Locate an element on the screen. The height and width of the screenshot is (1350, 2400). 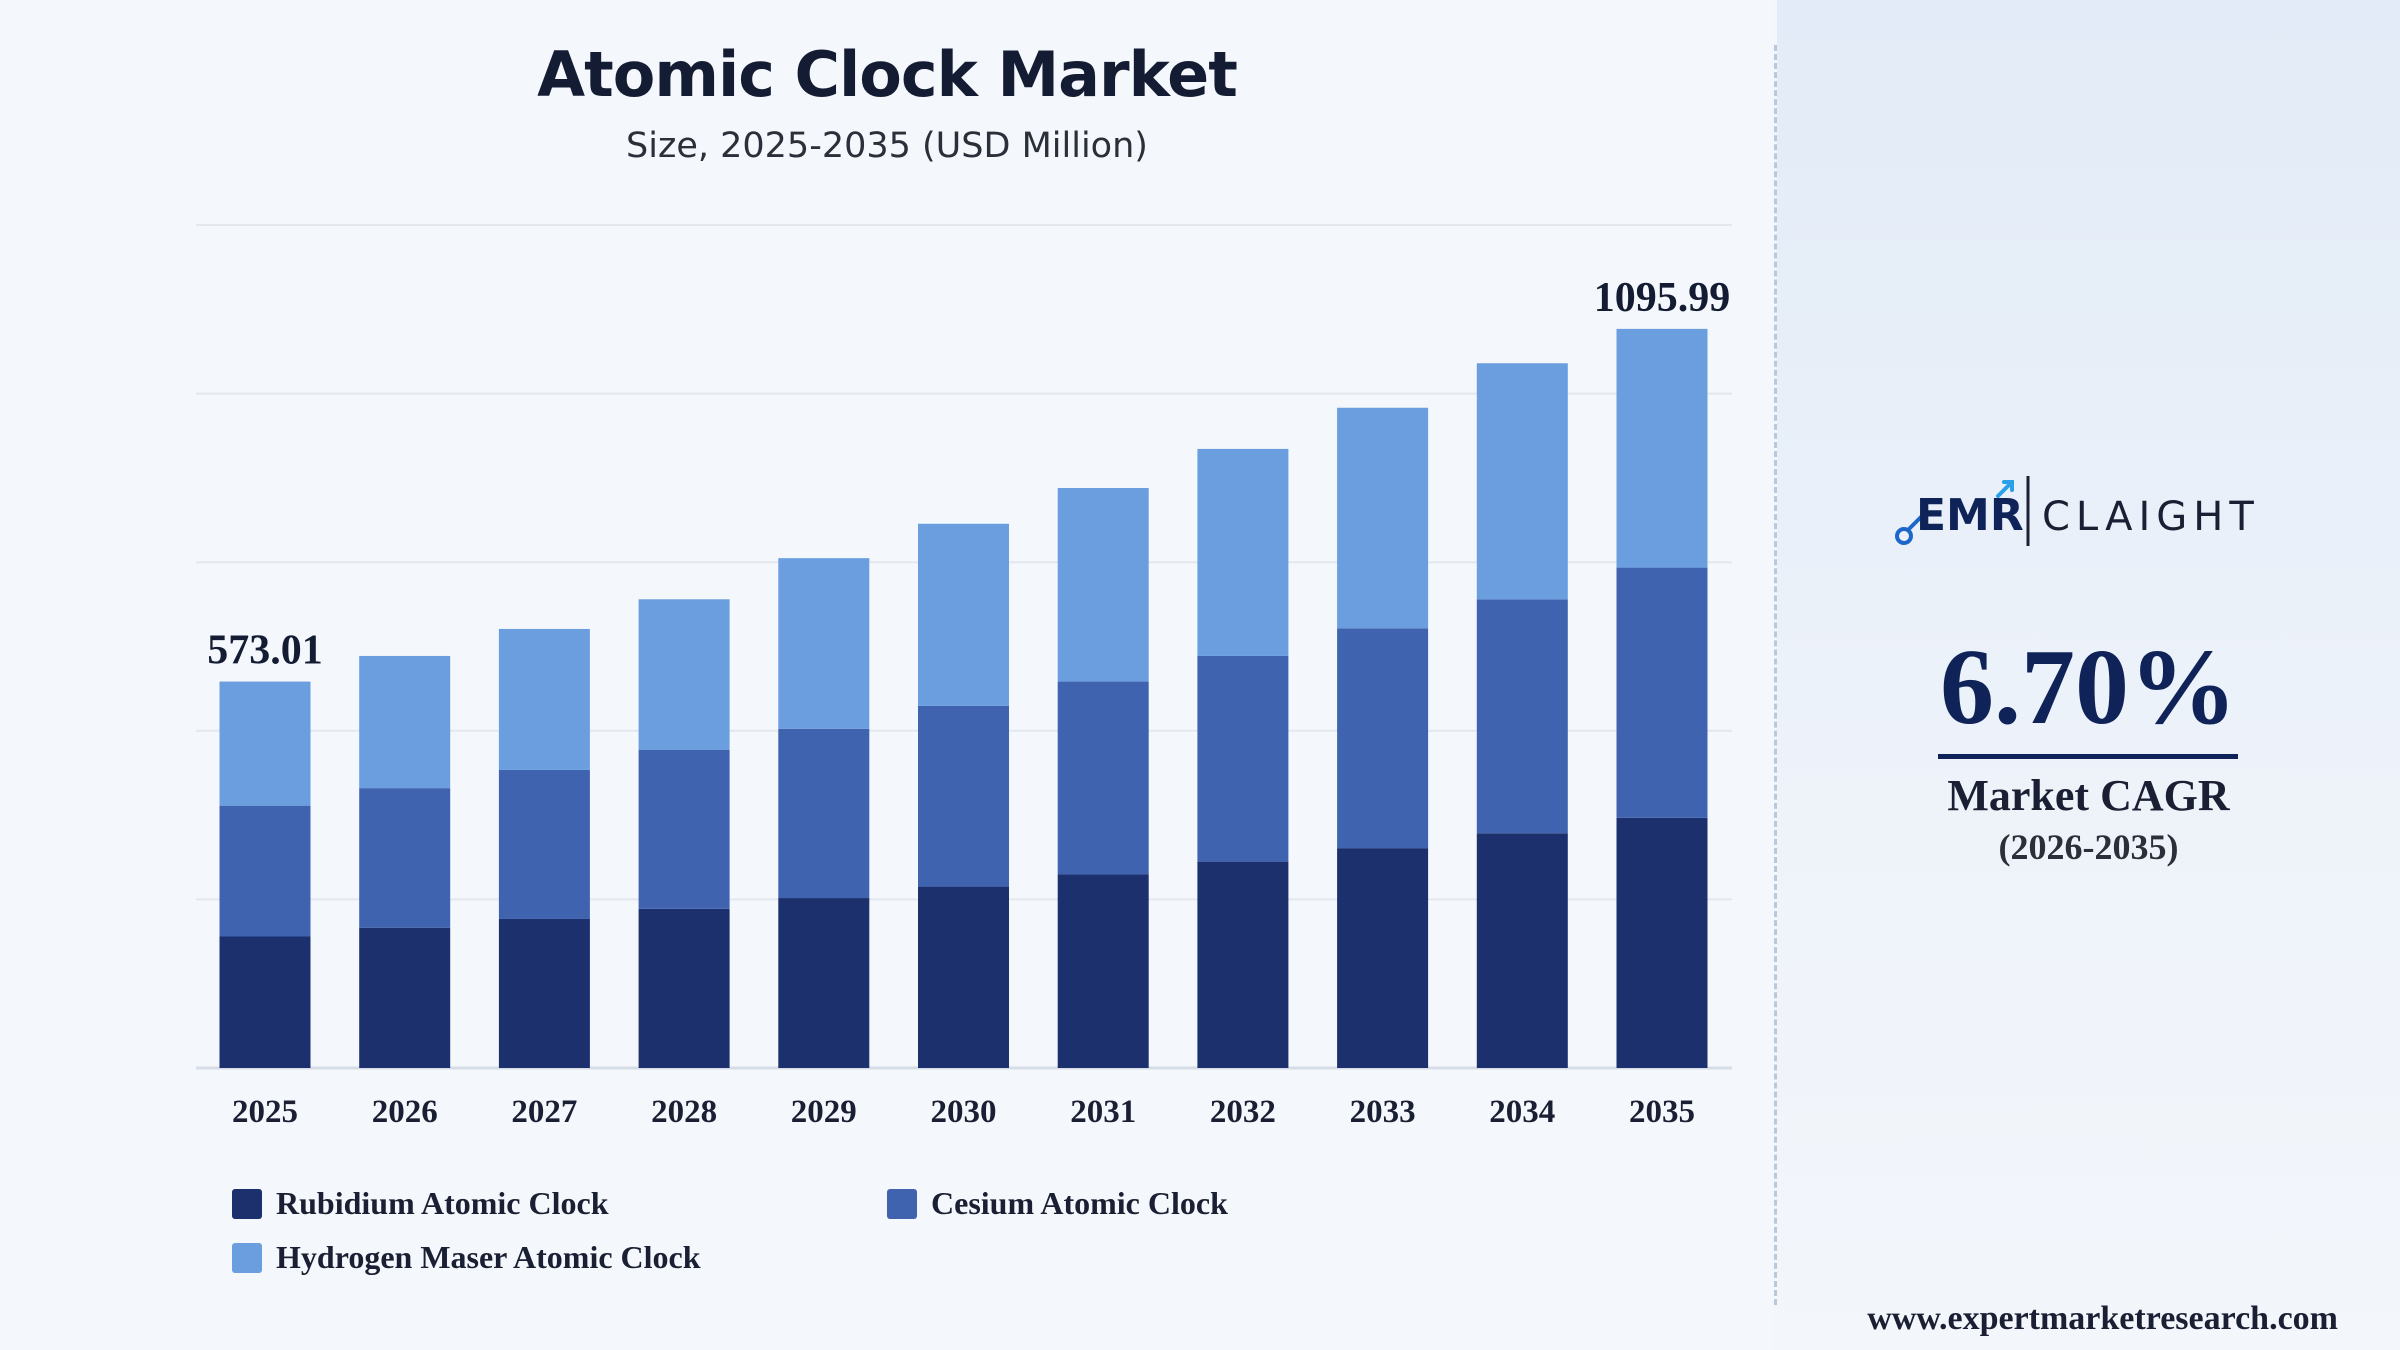
x-tick-label-2034: 2034 is located at coordinates (1522, 1112).